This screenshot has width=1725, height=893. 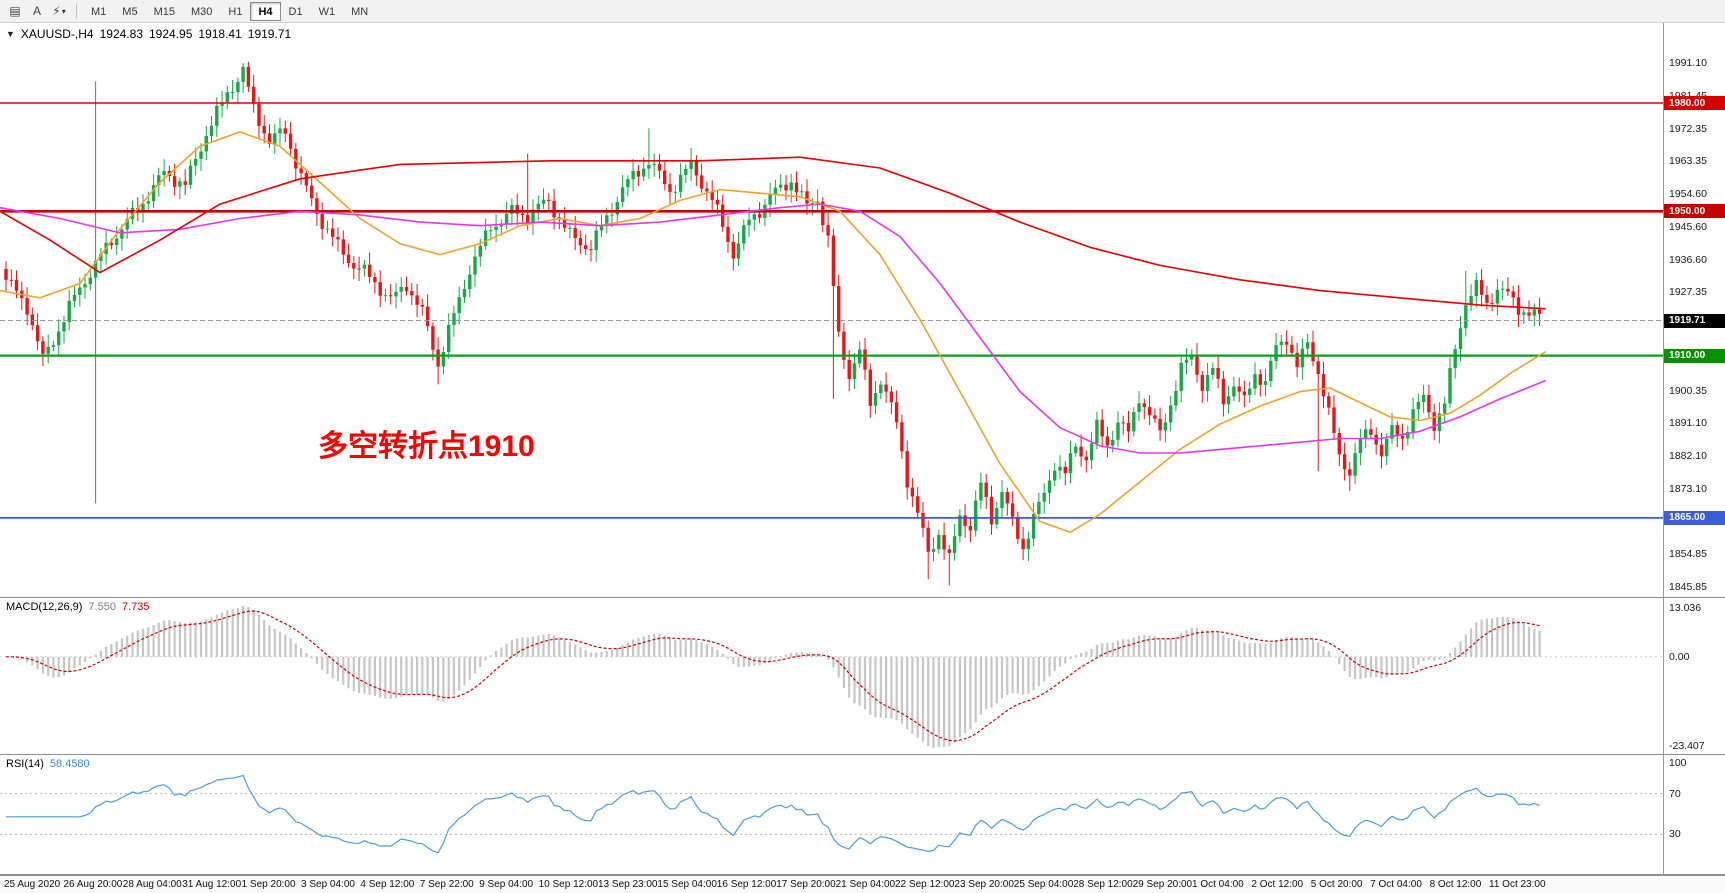 I want to click on toolbar-separator, so click(x=76, y=11).